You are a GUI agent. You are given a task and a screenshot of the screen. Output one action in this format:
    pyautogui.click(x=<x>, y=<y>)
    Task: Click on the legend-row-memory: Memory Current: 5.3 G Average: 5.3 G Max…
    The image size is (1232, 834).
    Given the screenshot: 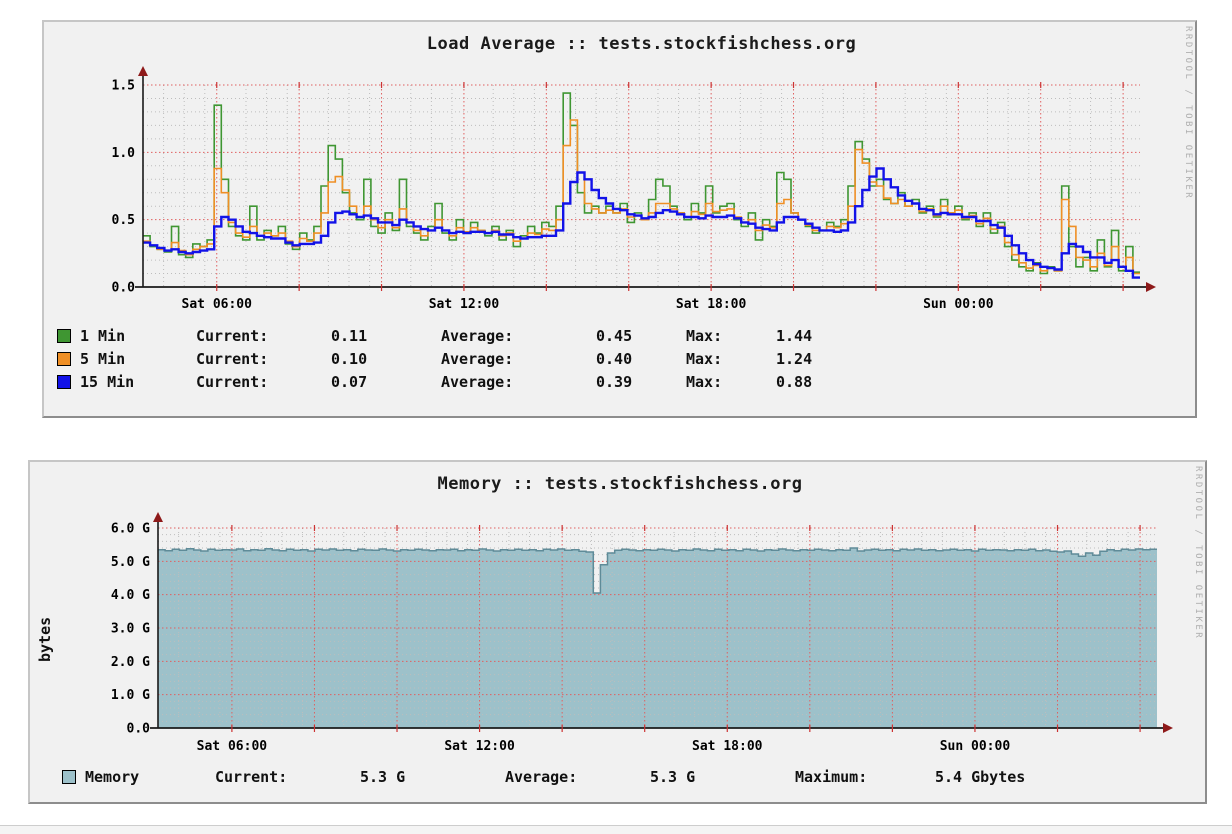 What is the action you would take?
    pyautogui.click(x=543, y=776)
    